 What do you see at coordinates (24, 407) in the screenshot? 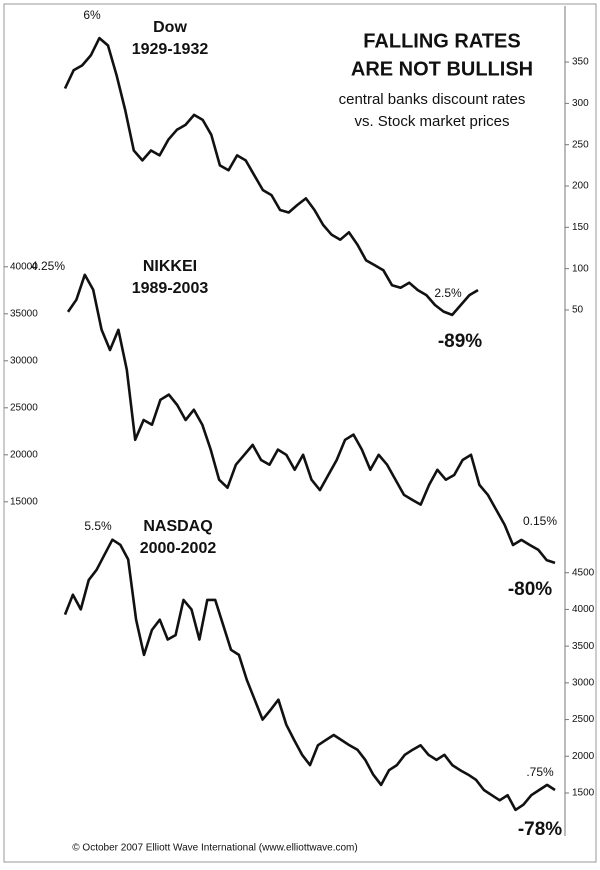
I see `y-tick-label: 25000` at bounding box center [24, 407].